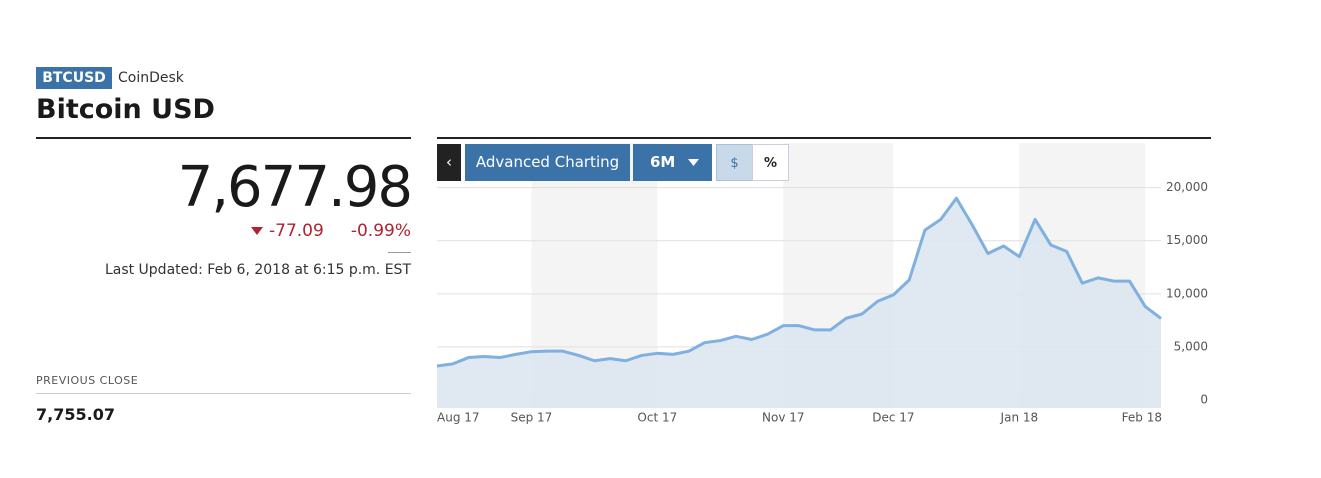 Image resolution: width=1321 pixels, height=478 pixels. Describe the element at coordinates (458, 418) in the screenshot. I see `x-tick-label: Aug 17` at that location.